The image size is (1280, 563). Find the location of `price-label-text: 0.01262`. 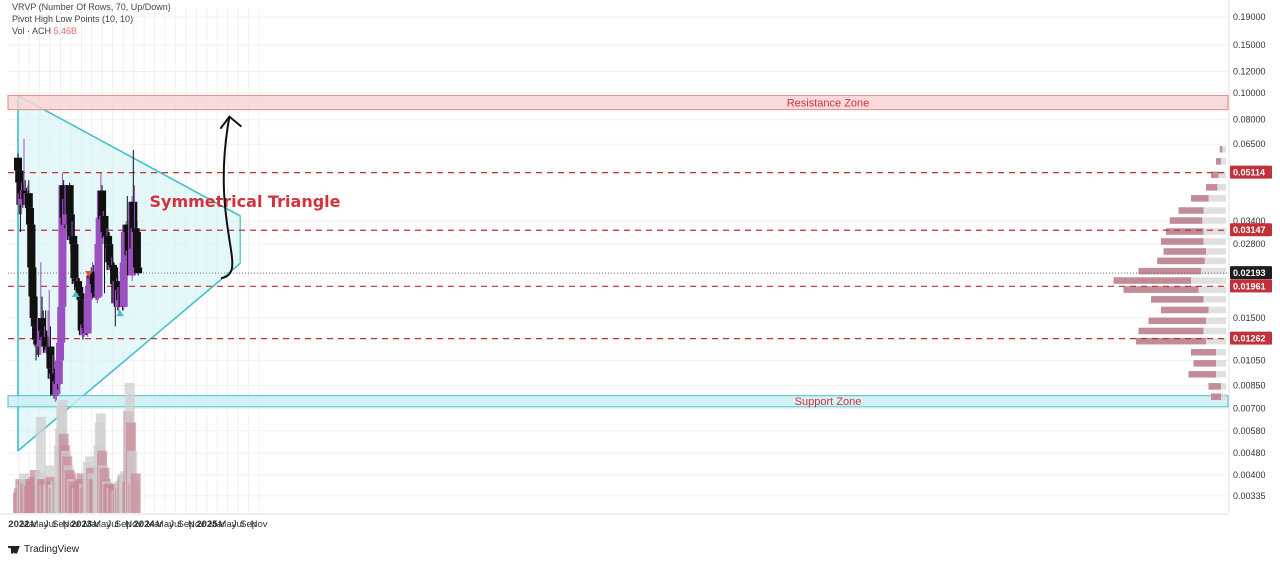

price-label-text: 0.01262 is located at coordinates (1249, 339).